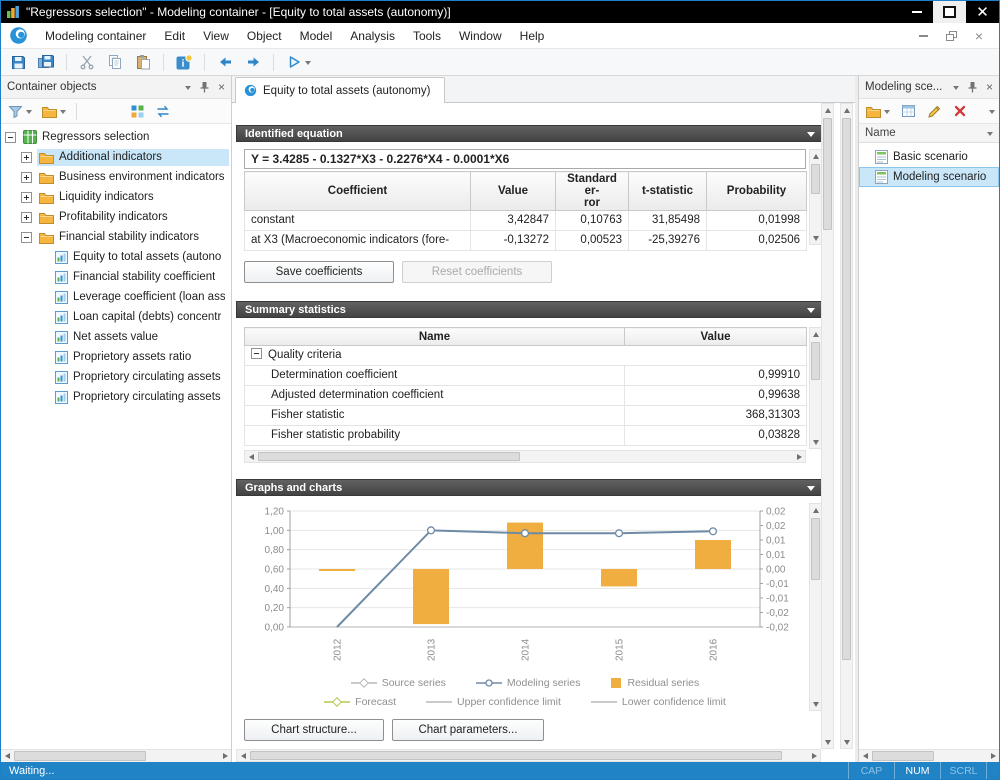  I want to click on scenario-table-button, so click(908, 111).